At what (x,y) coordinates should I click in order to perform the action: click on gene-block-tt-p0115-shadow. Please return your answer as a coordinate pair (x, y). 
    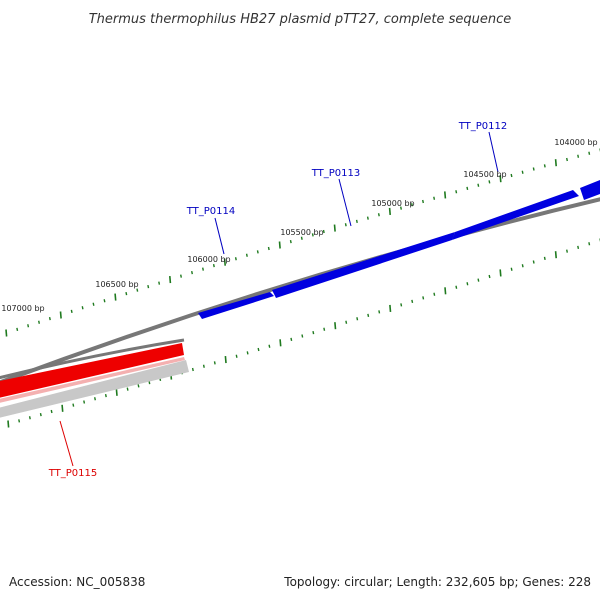
    Looking at the image, I should click on (92, 380).